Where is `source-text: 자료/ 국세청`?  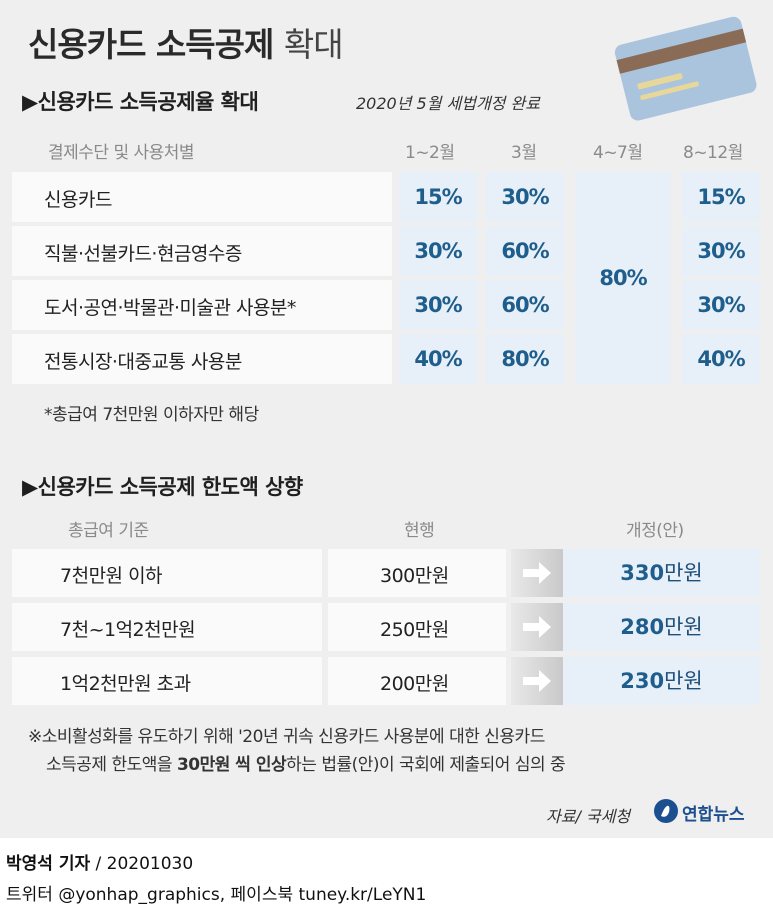 source-text: 자료/ 국세청 is located at coordinates (588, 816).